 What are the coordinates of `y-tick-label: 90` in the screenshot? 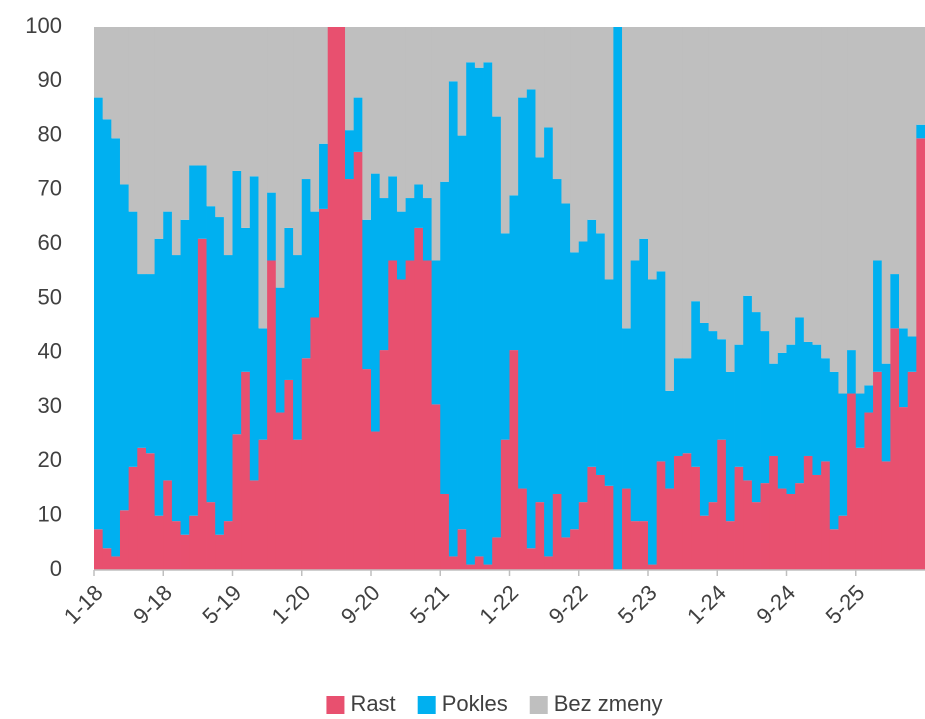 It's located at (50, 79).